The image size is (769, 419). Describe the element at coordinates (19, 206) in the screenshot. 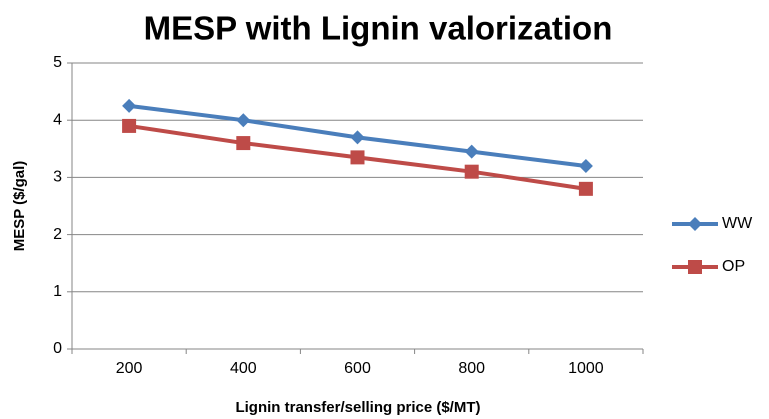

I see `y-axis-title: MESP ($/gal)` at that location.